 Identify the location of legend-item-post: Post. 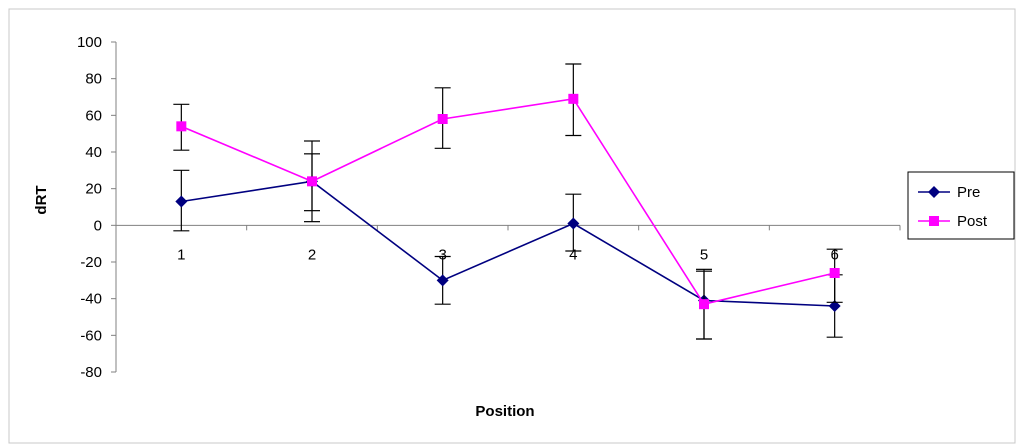
(953, 221).